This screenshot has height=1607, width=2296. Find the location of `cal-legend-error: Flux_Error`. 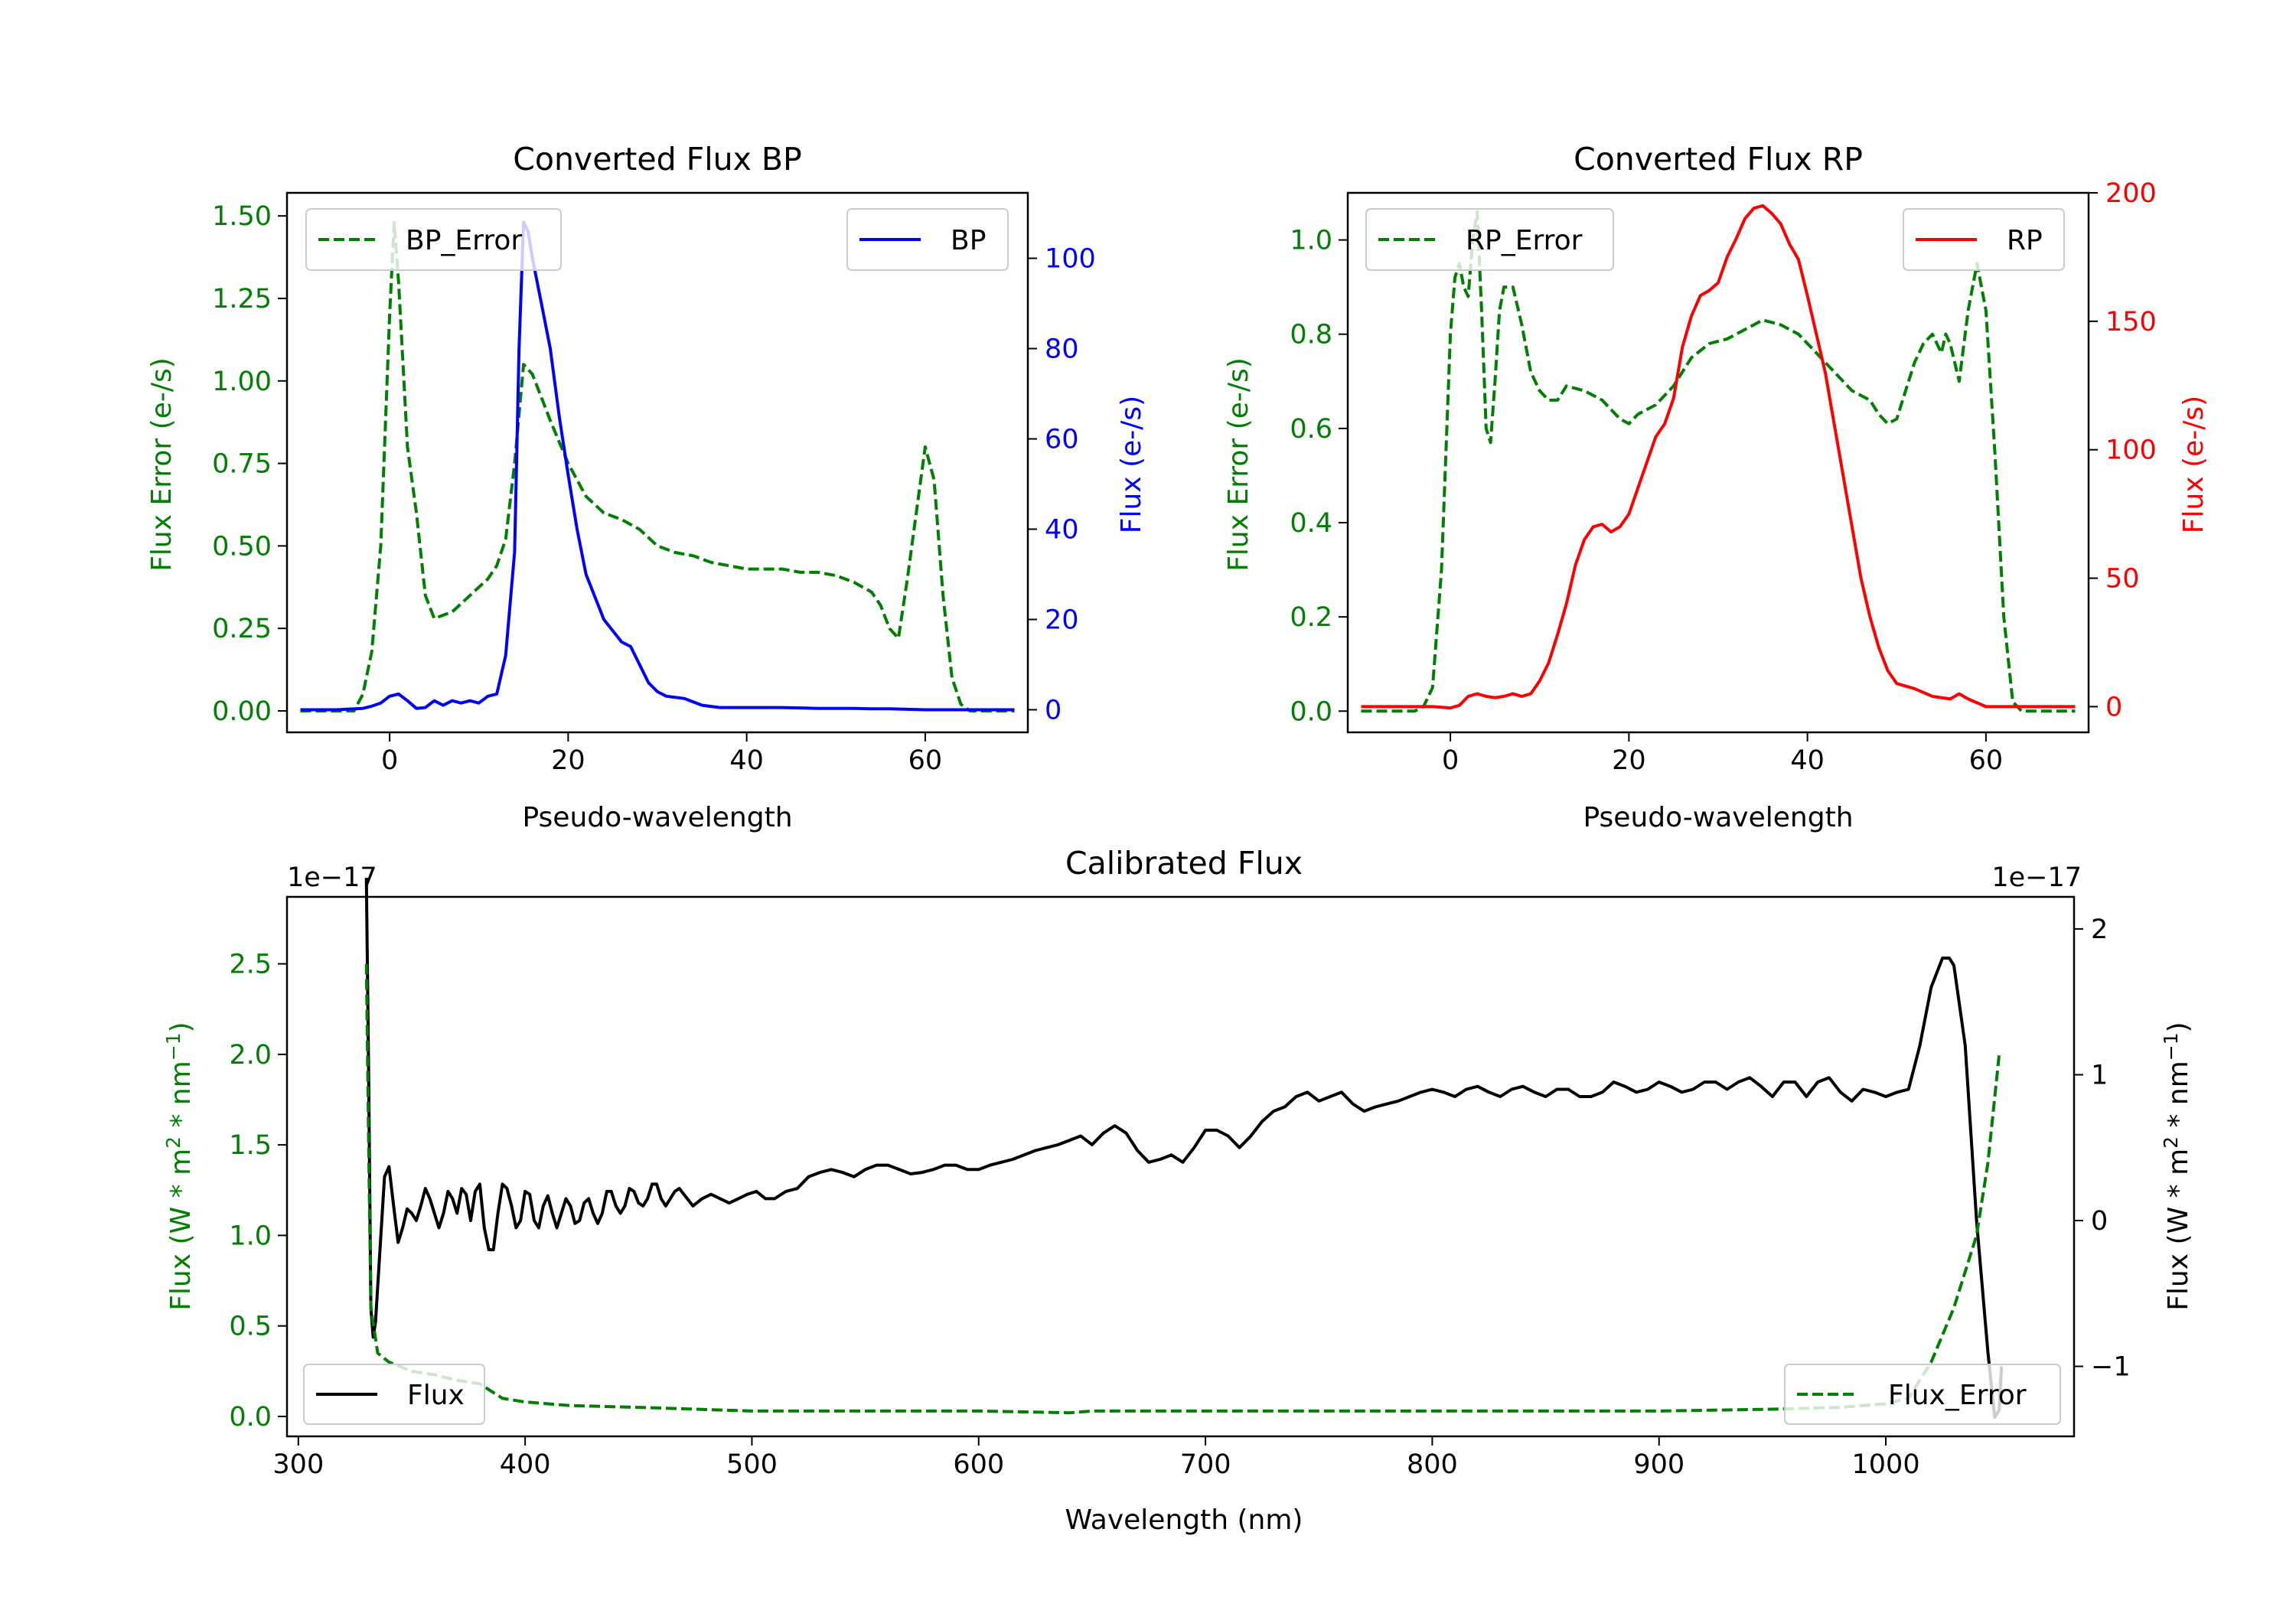

cal-legend-error: Flux_Error is located at coordinates (1922, 1394).